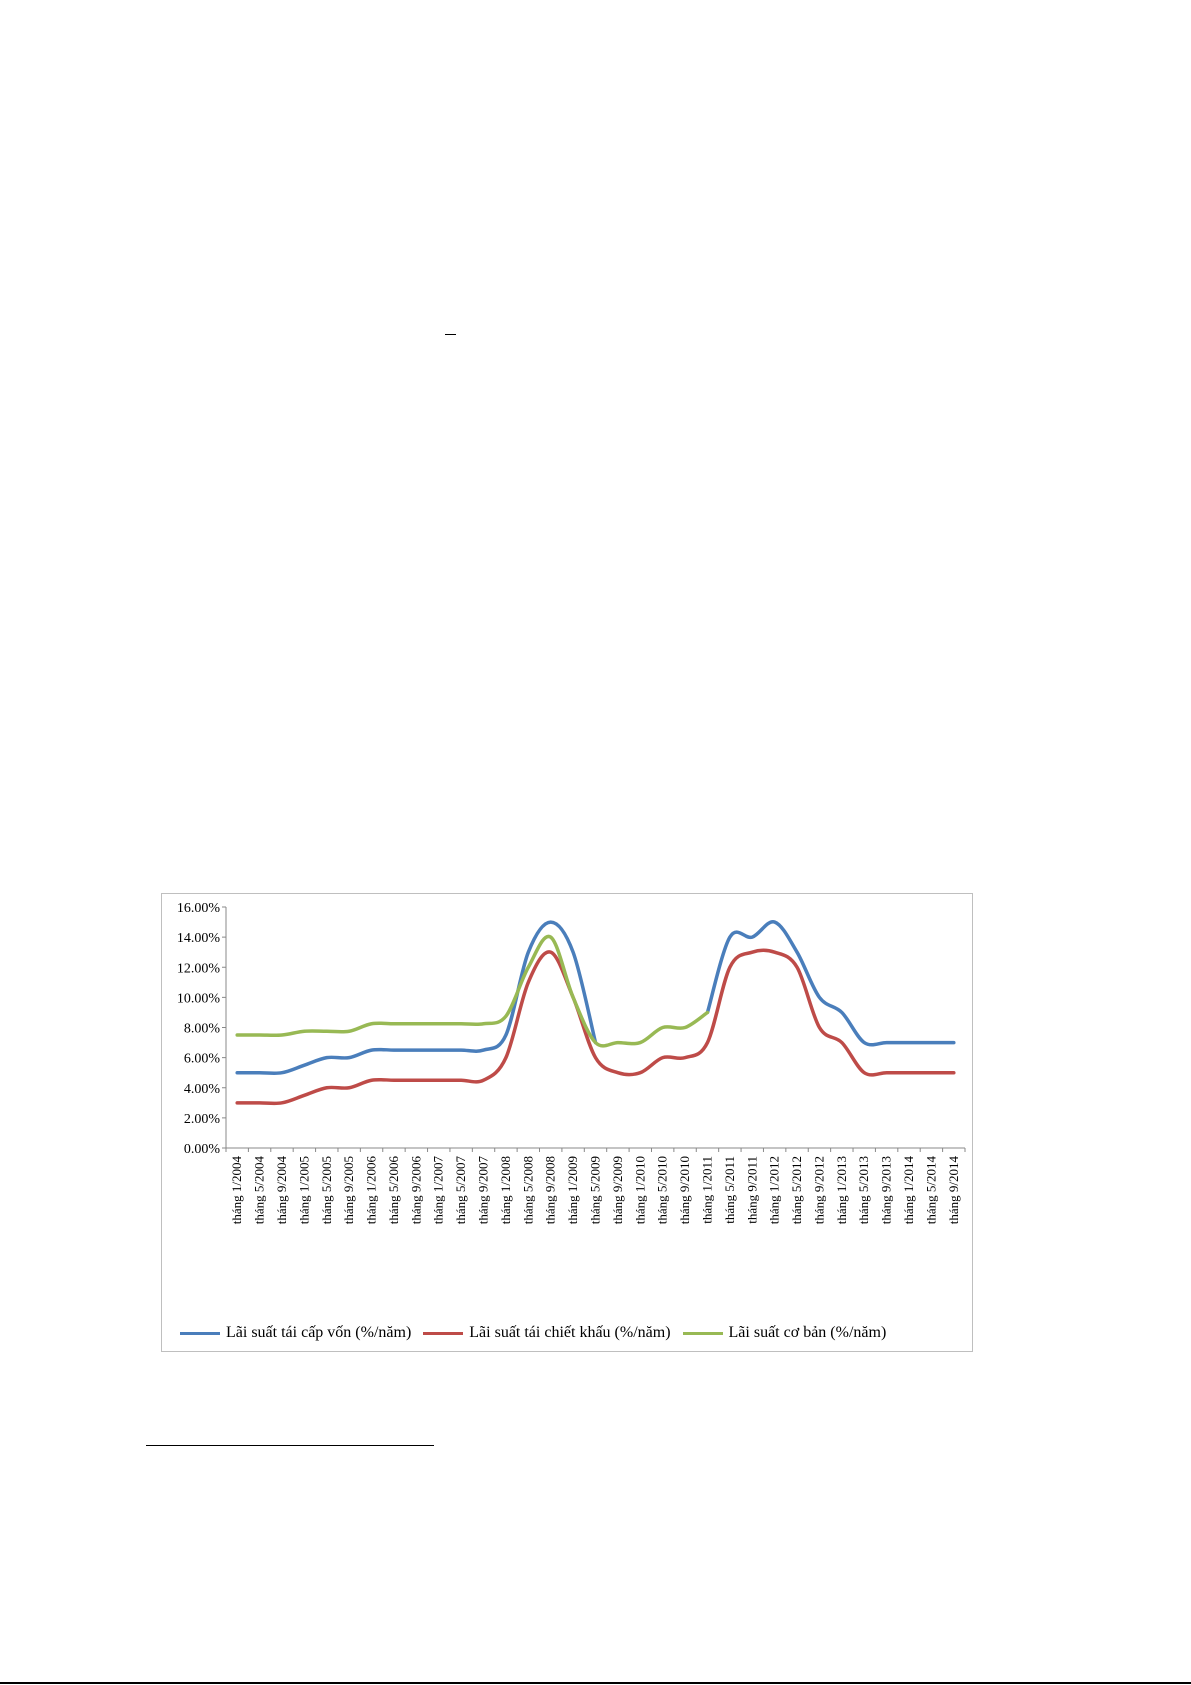 The image size is (1191, 1685). I want to click on x-tick-label: tháng 1/2014, so click(908, 1190).